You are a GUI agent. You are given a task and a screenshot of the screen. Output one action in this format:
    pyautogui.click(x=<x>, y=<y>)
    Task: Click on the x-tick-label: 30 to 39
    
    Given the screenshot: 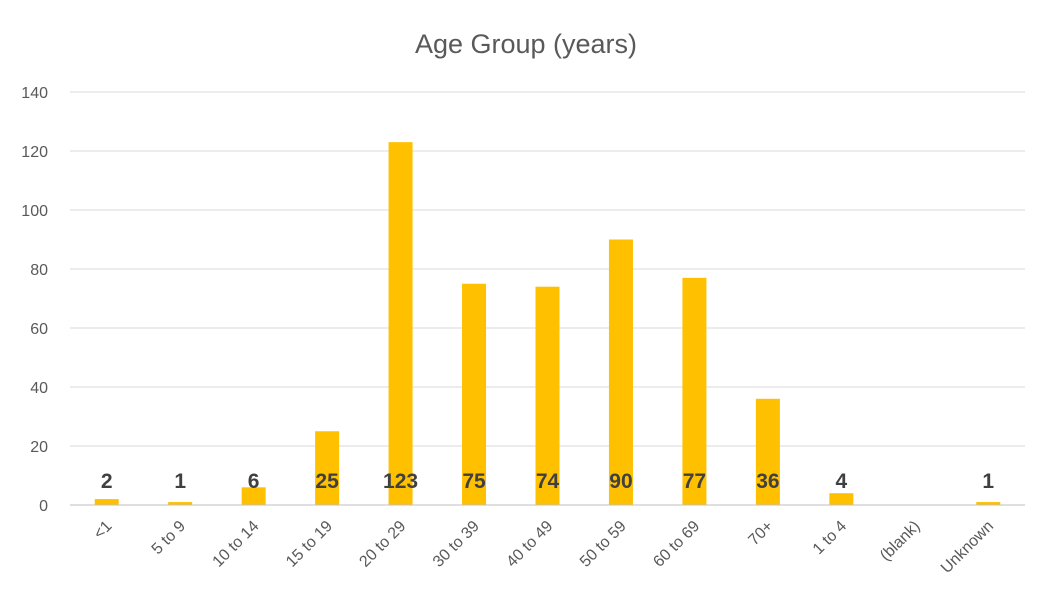 What is the action you would take?
    pyautogui.click(x=456, y=544)
    